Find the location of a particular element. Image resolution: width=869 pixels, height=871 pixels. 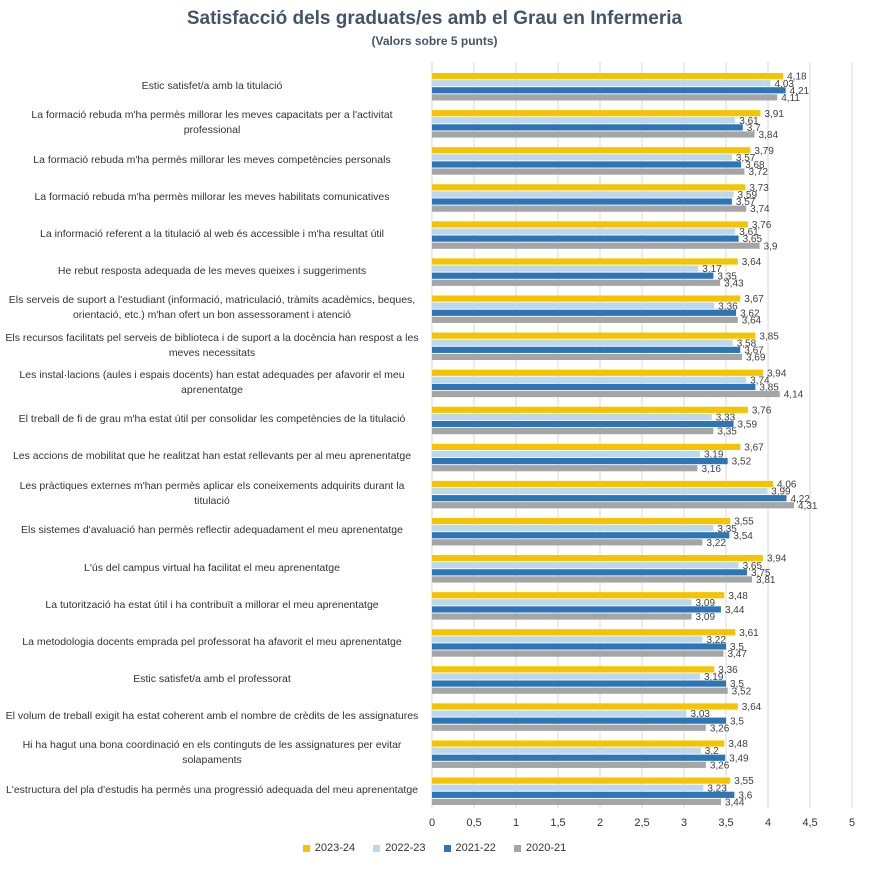

data-label: 3,17 is located at coordinates (712, 269).